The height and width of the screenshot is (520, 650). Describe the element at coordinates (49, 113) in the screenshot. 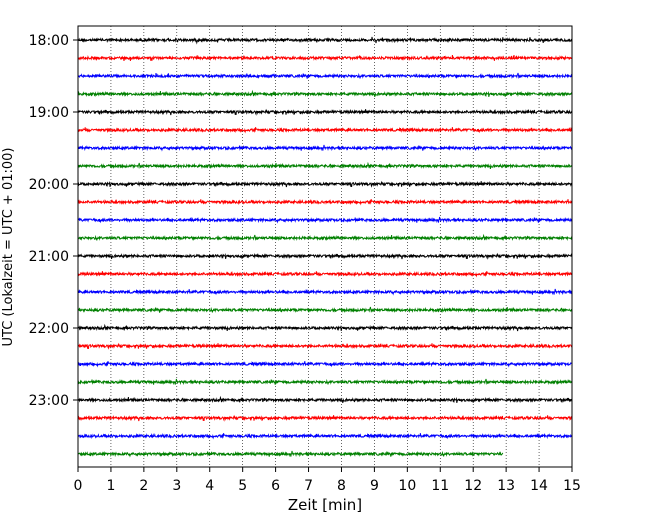

I see `y-tick-label-1: 19:00` at that location.